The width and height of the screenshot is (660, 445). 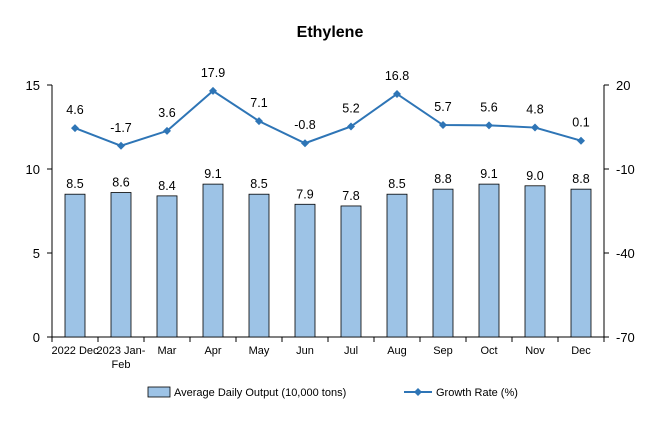 I want to click on x-tick-label-line: Oct, so click(x=488, y=351).